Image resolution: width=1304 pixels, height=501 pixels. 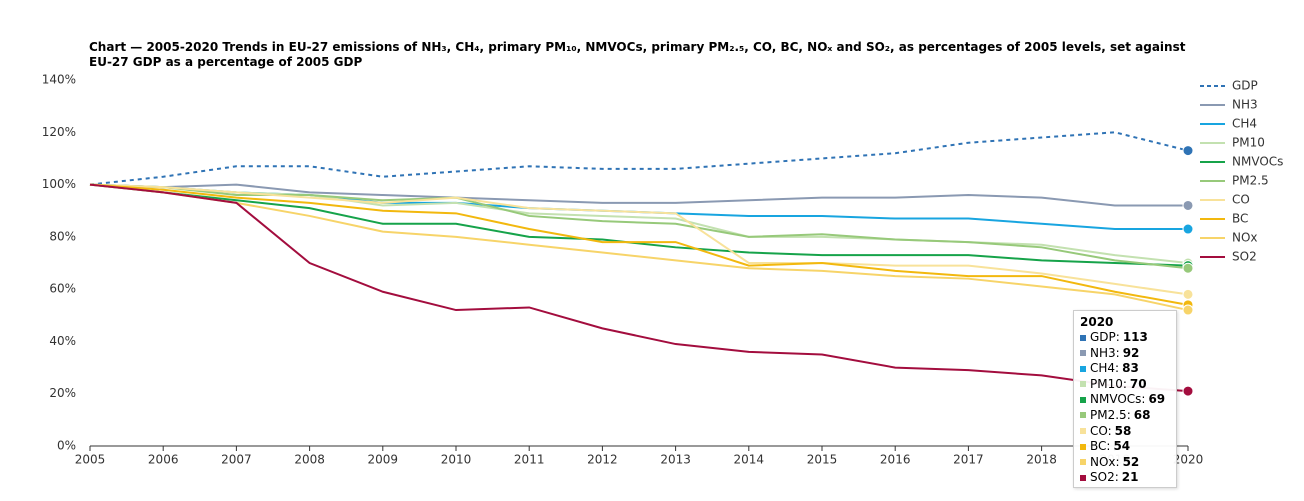 I want to click on y-tick-label: 20%, so click(x=62, y=393).